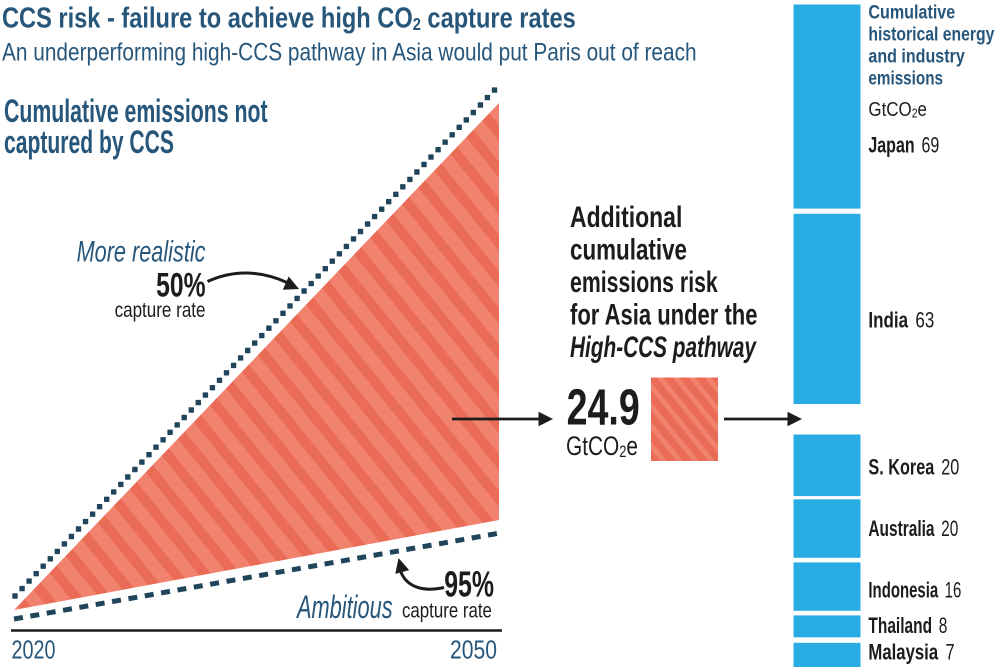 This screenshot has width=1000, height=667. I want to click on svg-text: cumulative, so click(628, 249).